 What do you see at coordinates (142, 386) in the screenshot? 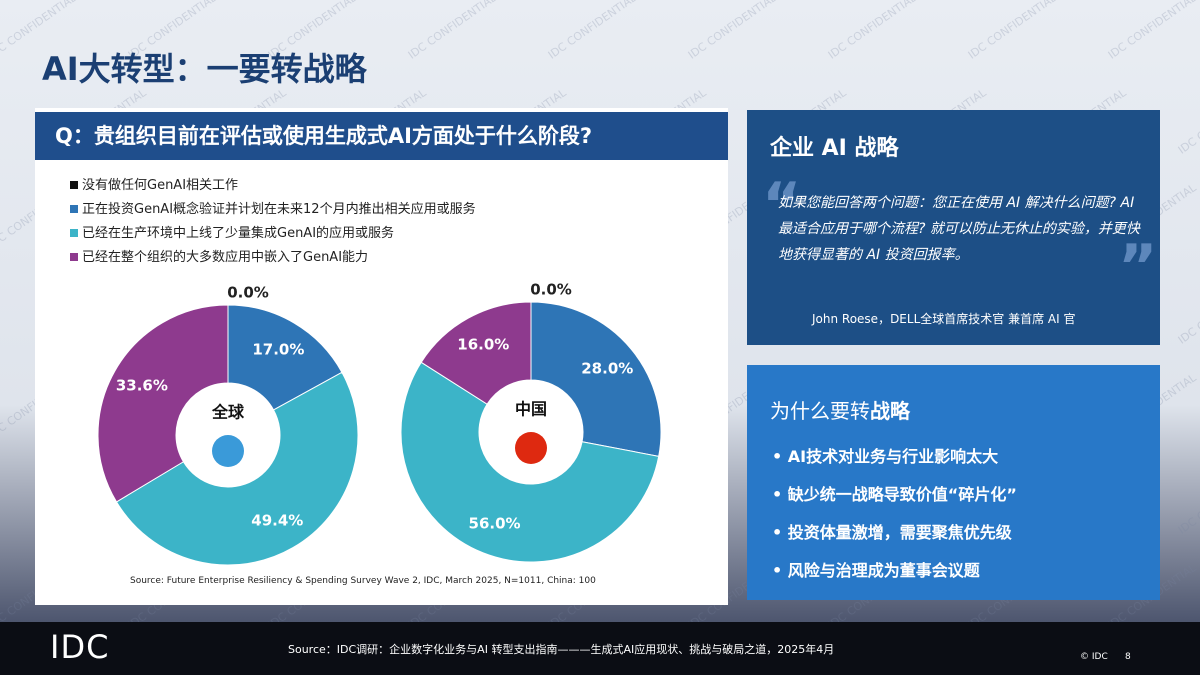
I see `data-label: 33.6%` at bounding box center [142, 386].